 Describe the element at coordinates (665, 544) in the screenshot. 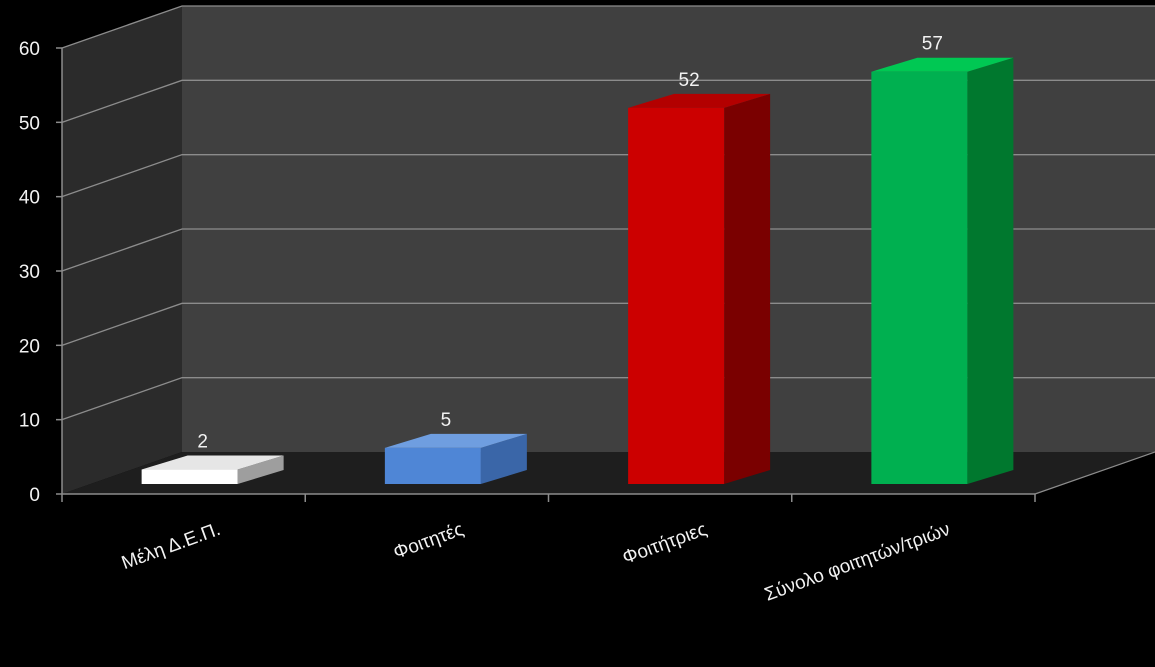

I see `x-tick-label: Φοιτήτριες` at that location.